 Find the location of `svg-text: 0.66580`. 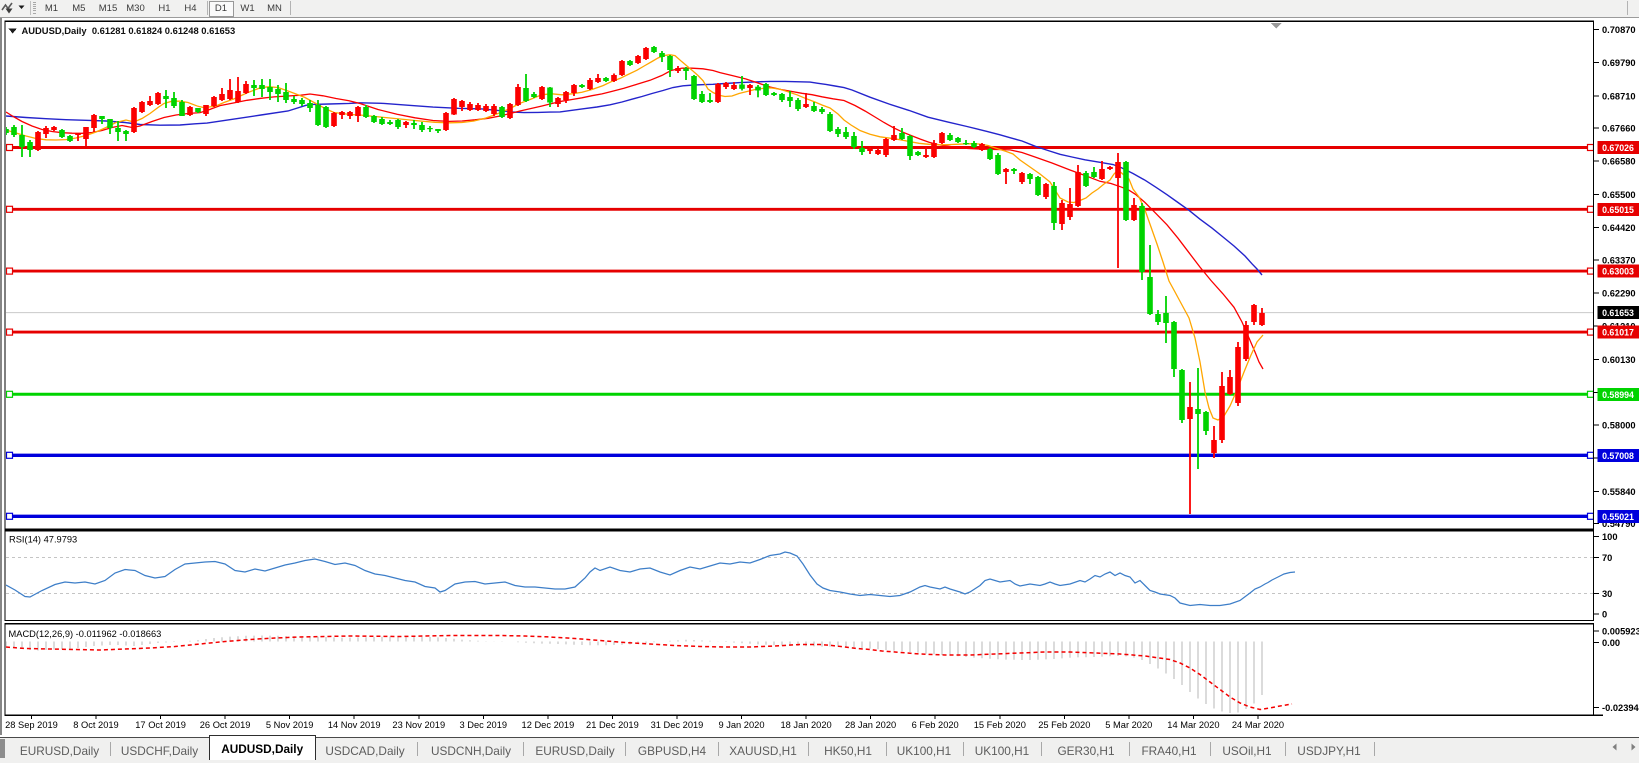

svg-text: 0.66580 is located at coordinates (1619, 162).